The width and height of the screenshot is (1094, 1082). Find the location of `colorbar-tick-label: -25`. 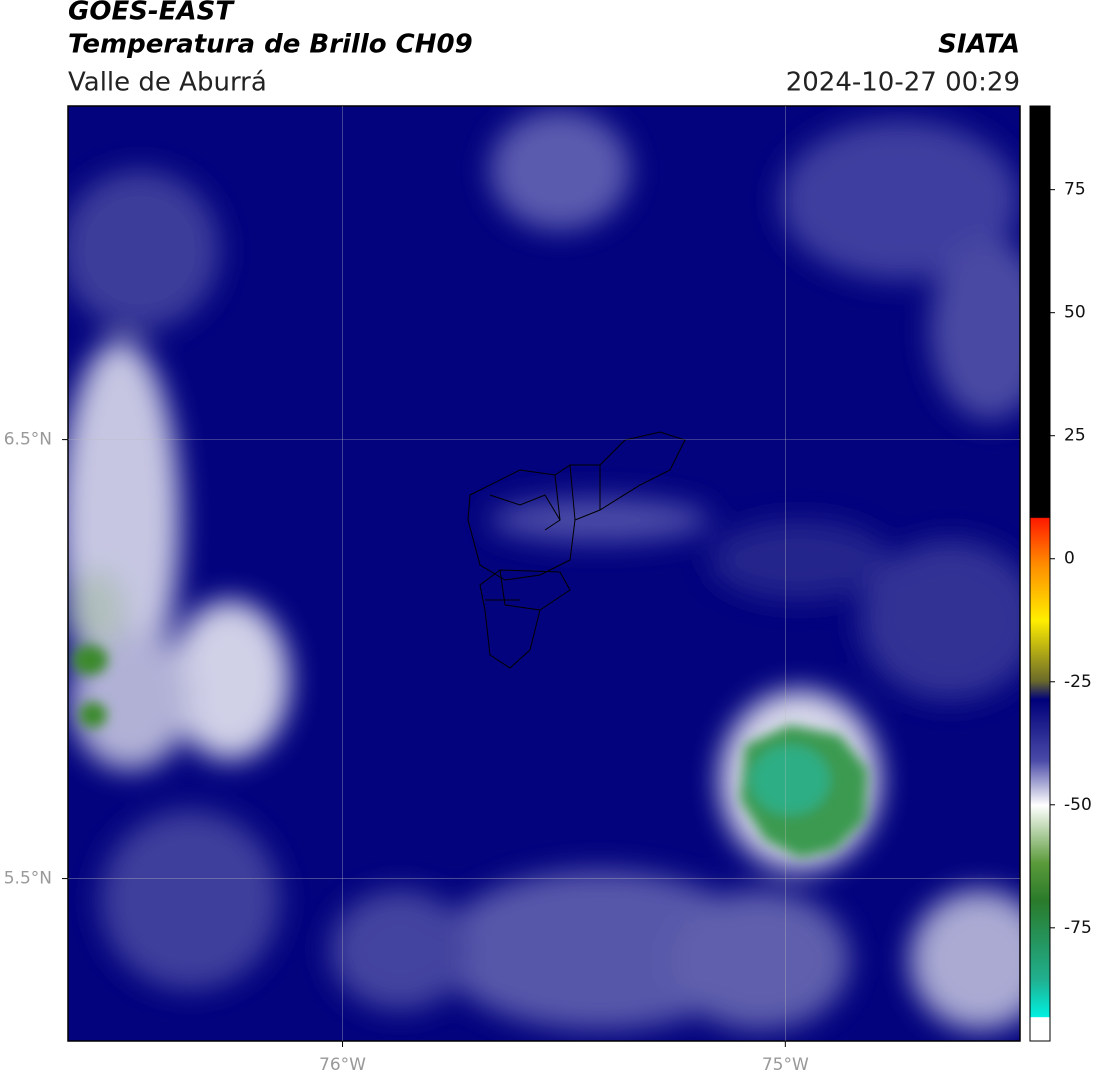

colorbar-tick-label: -25 is located at coordinates (1078, 682).